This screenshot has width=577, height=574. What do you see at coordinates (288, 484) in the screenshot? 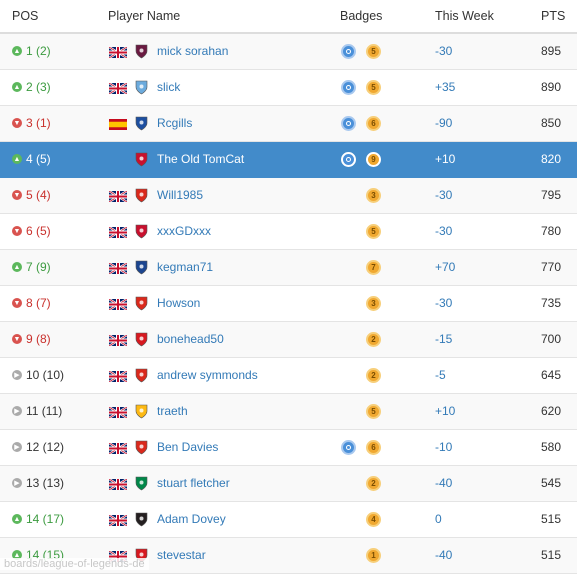
I see `table-row: ▶ 13 (13) stuart fletcher 2 -40 545` at bounding box center [288, 484].